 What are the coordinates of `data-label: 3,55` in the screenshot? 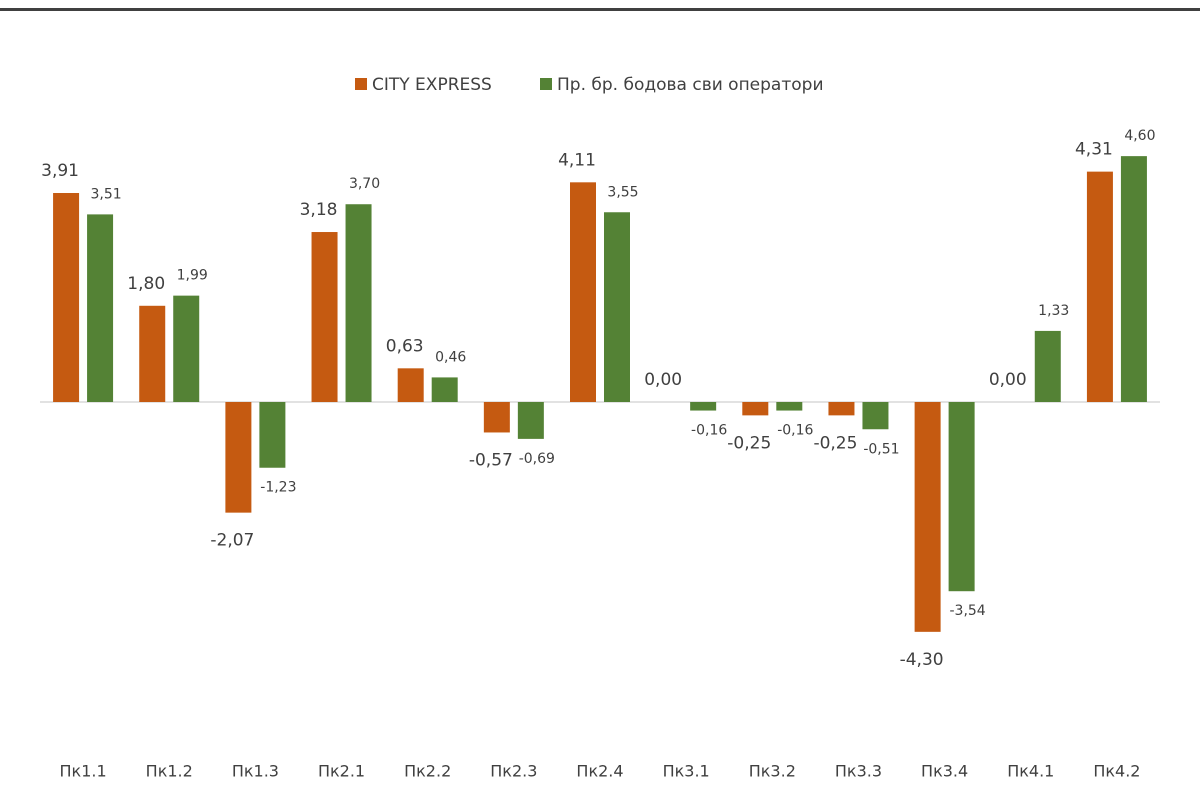 It's located at (622, 192).